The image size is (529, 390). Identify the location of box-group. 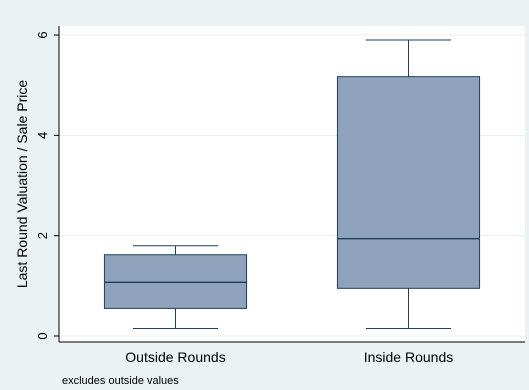
(175, 287).